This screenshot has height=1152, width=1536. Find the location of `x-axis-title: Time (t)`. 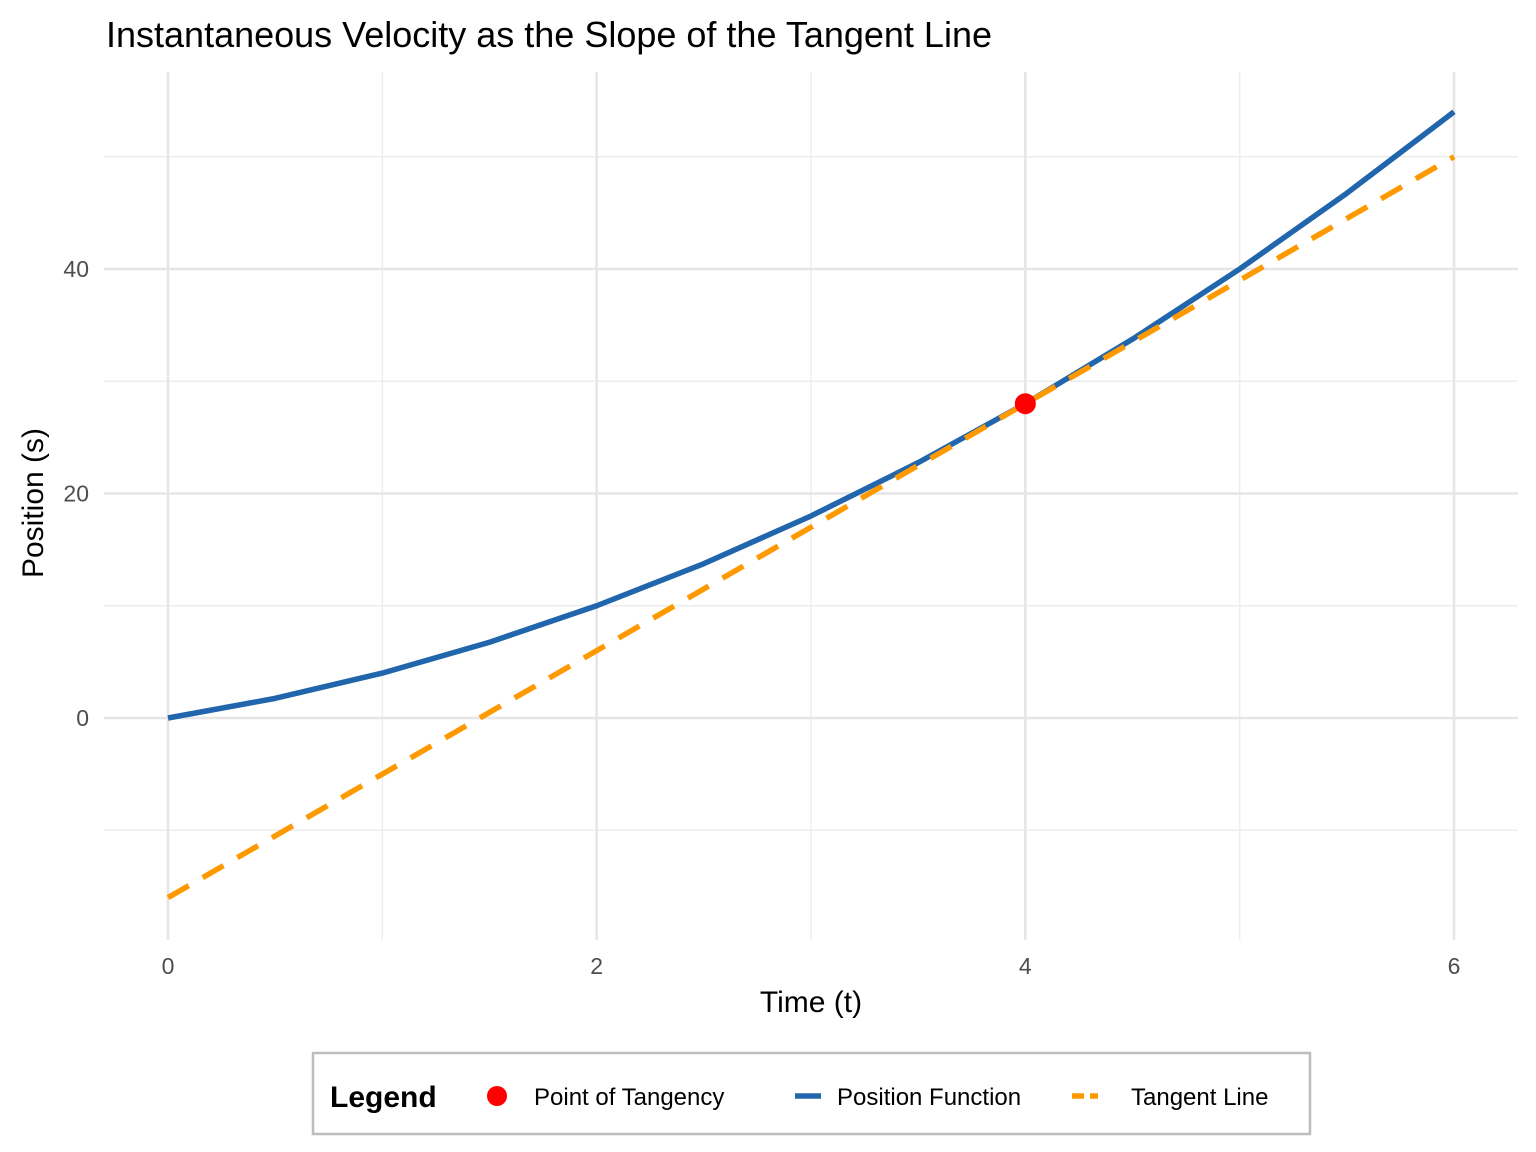

x-axis-title: Time (t) is located at coordinates (811, 1002).